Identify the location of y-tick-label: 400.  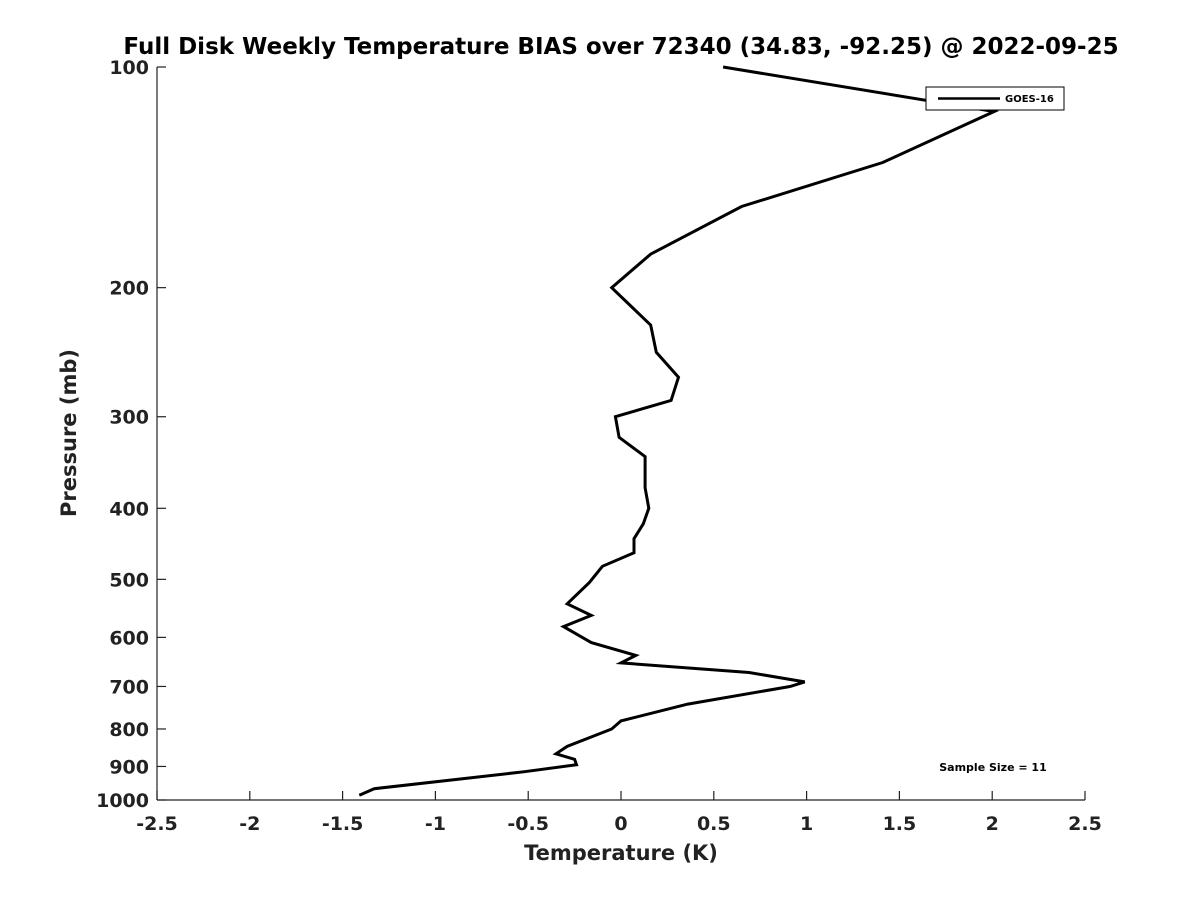
(129, 509).